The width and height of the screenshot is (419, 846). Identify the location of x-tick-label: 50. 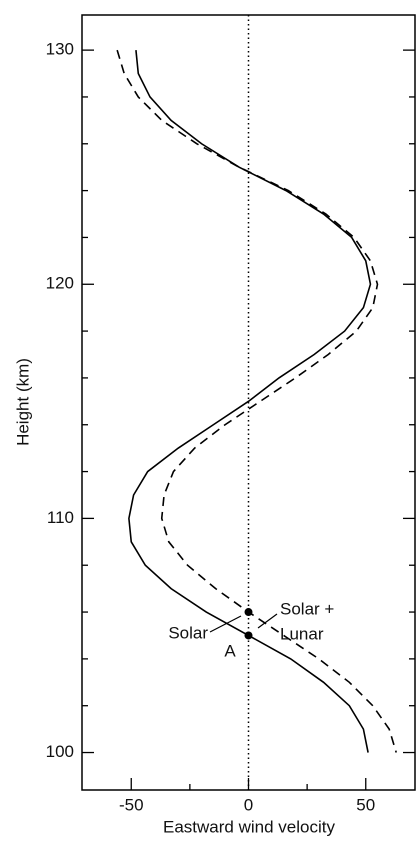
(365, 804).